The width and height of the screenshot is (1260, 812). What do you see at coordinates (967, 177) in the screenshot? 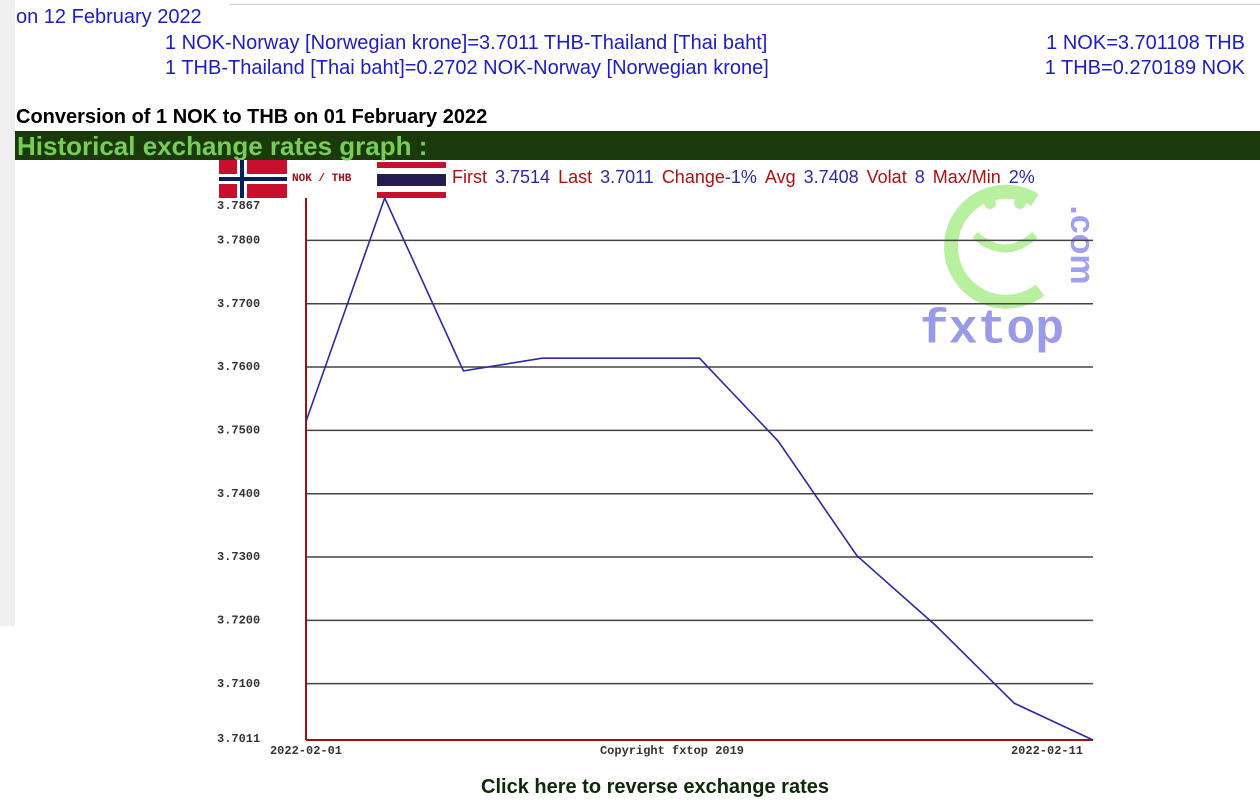
I see `stat-label: Max/Min` at bounding box center [967, 177].